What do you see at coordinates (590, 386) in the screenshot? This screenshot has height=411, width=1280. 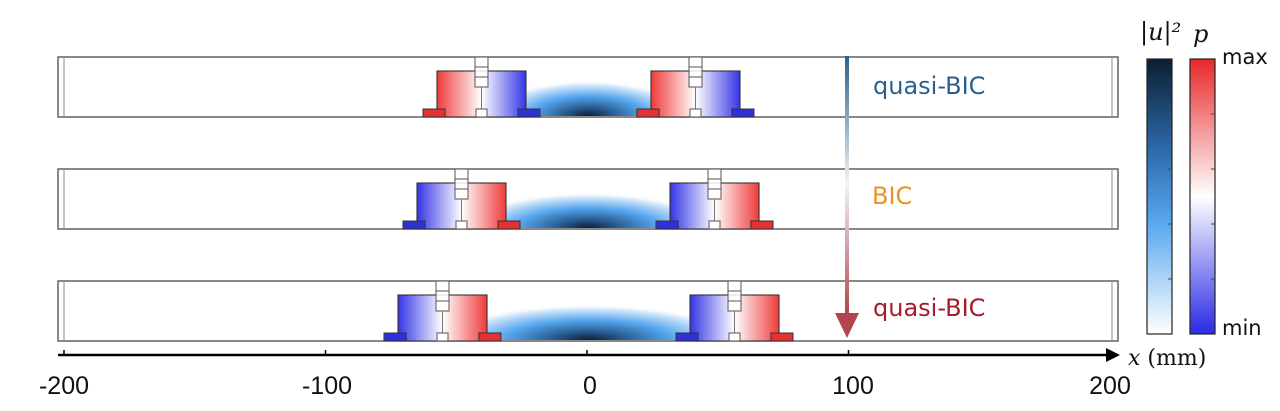 I see `x-tick-label: 0` at bounding box center [590, 386].